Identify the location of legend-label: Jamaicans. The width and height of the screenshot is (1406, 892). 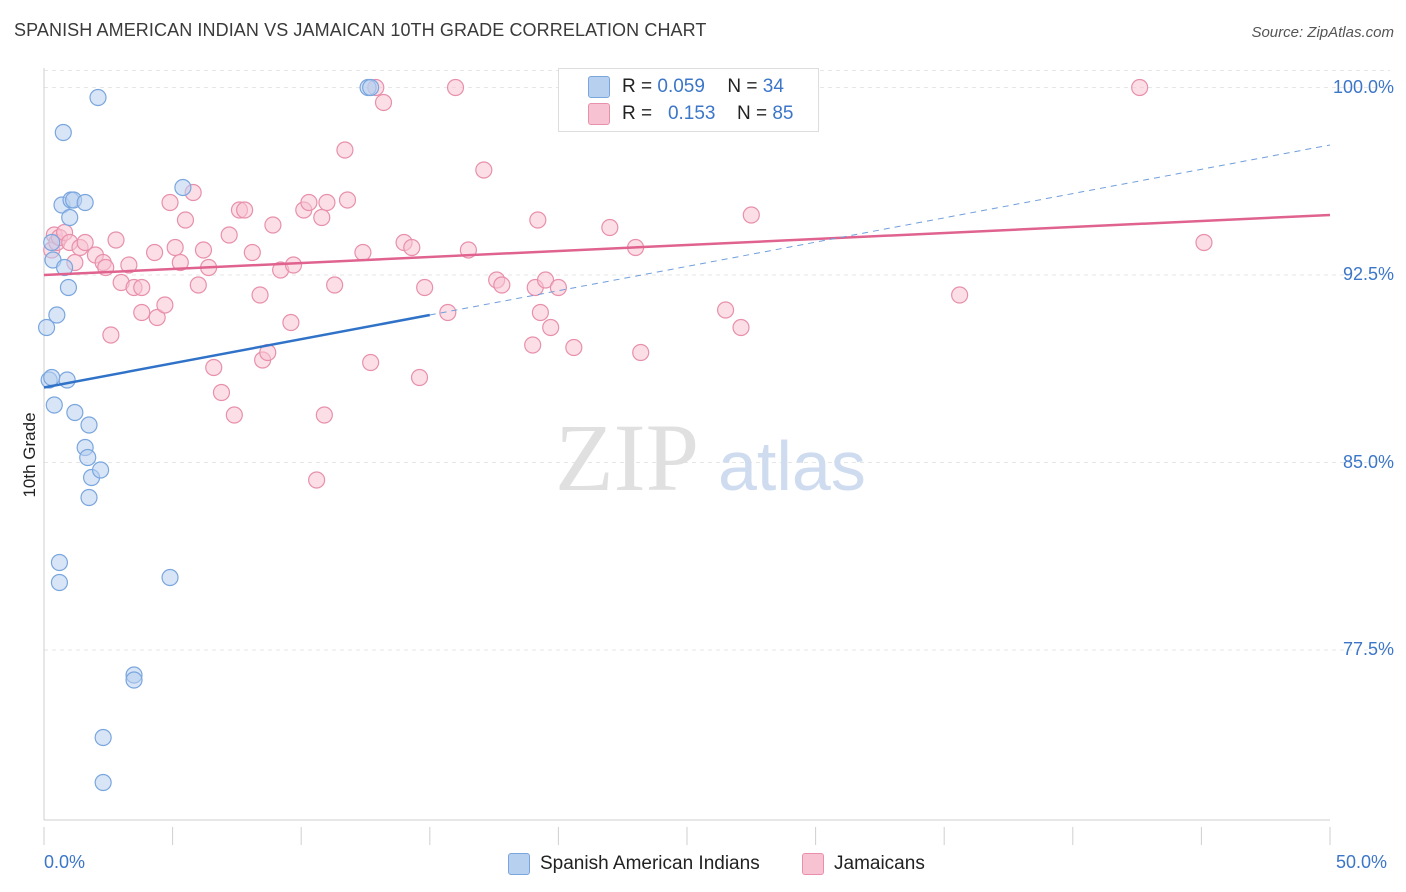
(879, 863).